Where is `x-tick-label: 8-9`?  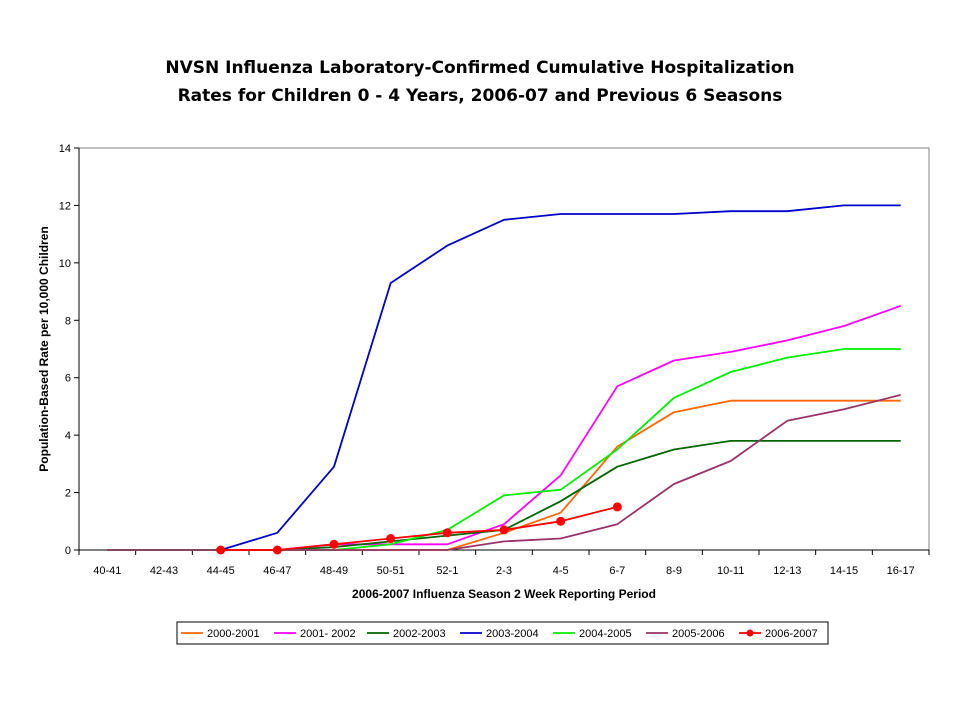 x-tick-label: 8-9 is located at coordinates (674, 571).